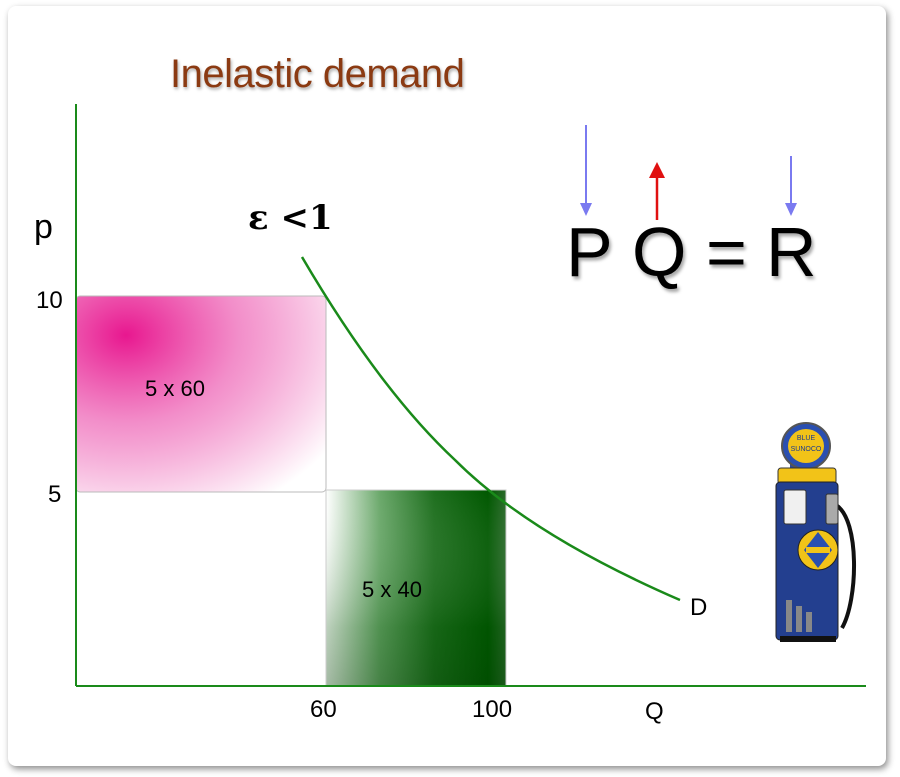 This screenshot has width=900, height=777. What do you see at coordinates (323, 709) in the screenshot?
I see `x-tick-60: 60` at bounding box center [323, 709].